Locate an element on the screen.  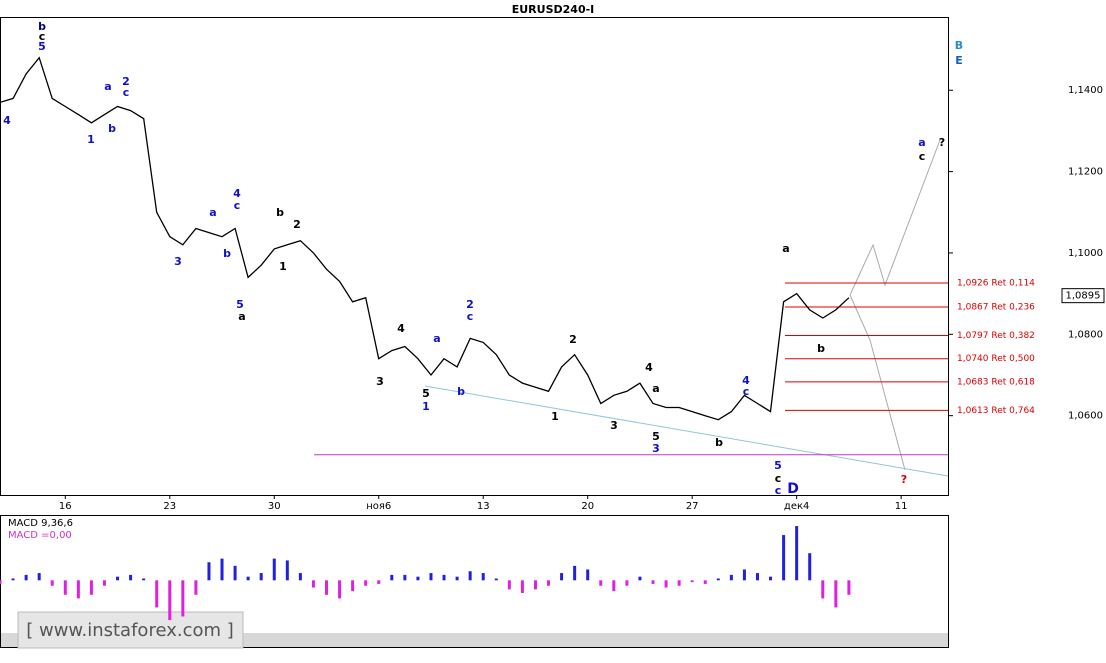
y-tick-label: 1,0800 is located at coordinates (1085, 334).